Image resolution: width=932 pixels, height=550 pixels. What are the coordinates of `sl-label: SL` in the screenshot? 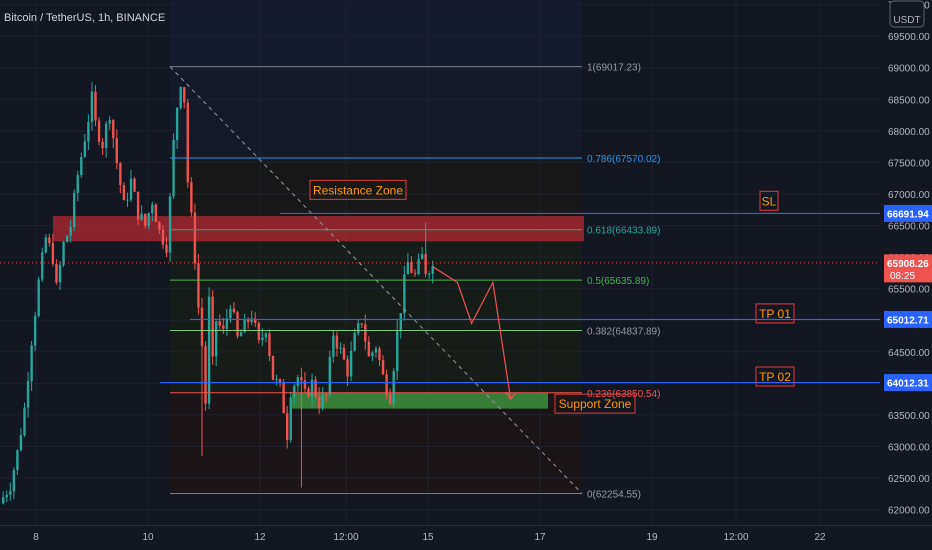 It's located at (769, 200).